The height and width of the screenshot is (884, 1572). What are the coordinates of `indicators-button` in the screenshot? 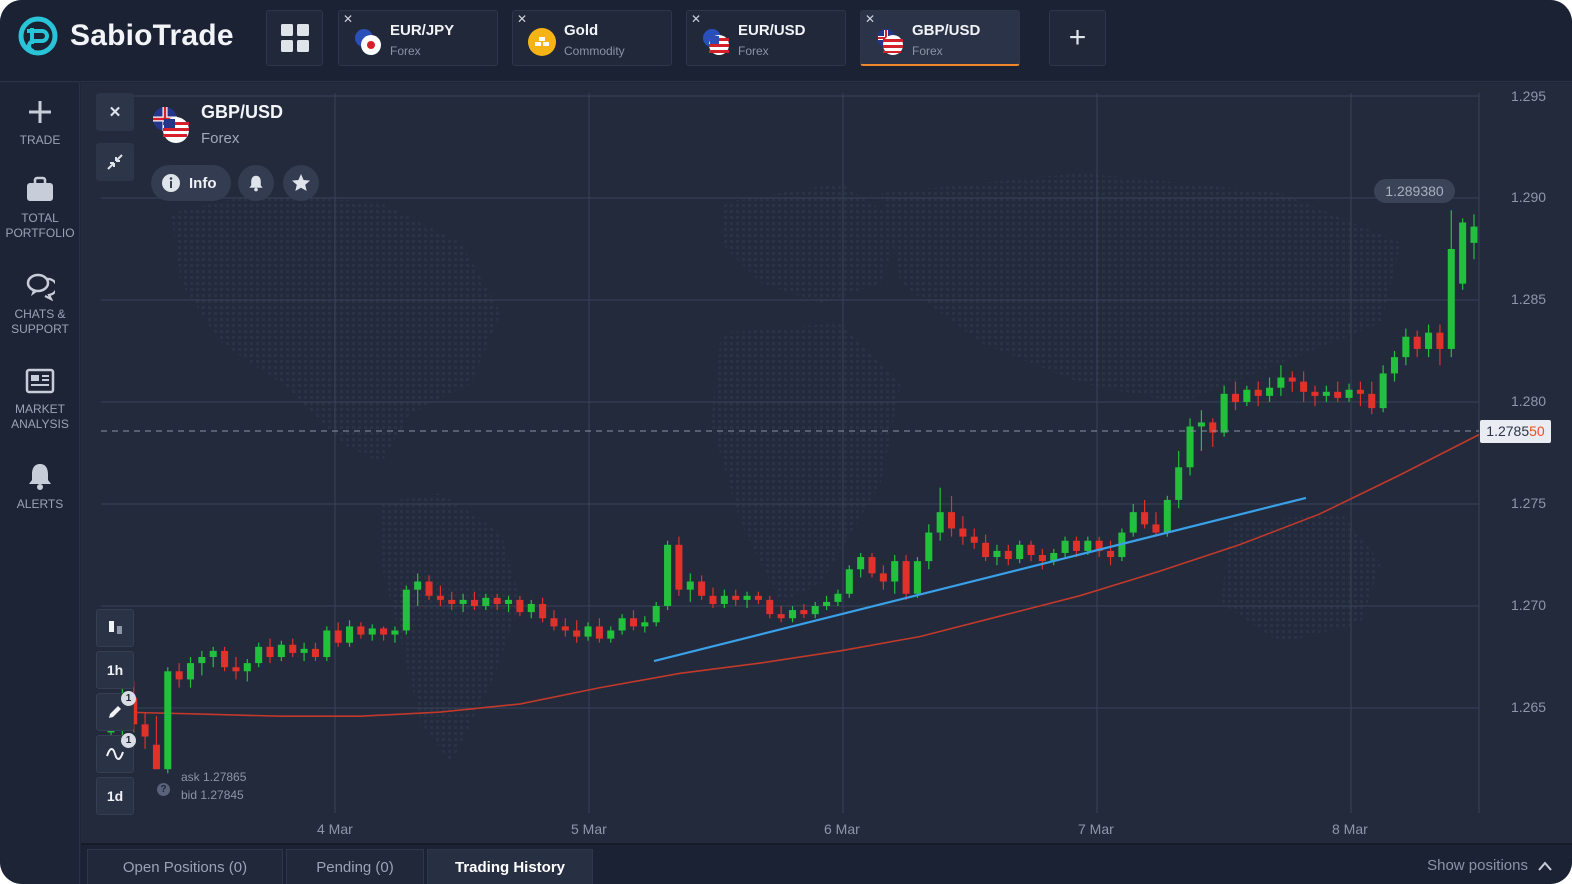 It's located at (115, 754).